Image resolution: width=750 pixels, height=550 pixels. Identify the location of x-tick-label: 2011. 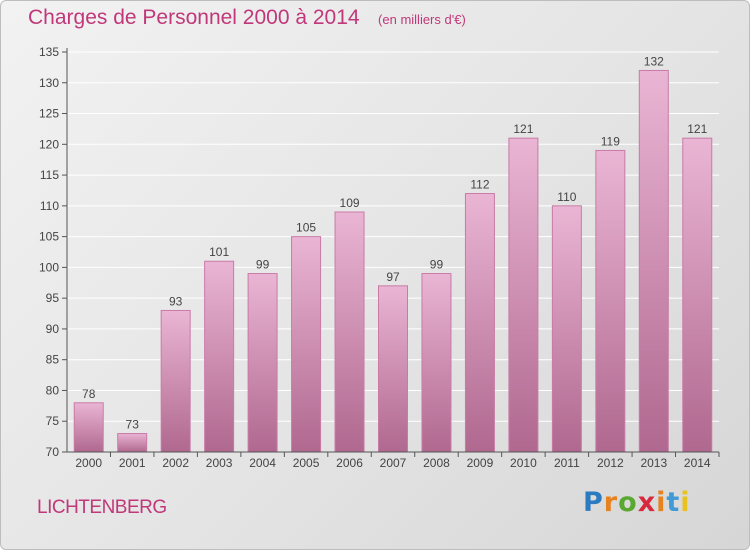
(567, 463).